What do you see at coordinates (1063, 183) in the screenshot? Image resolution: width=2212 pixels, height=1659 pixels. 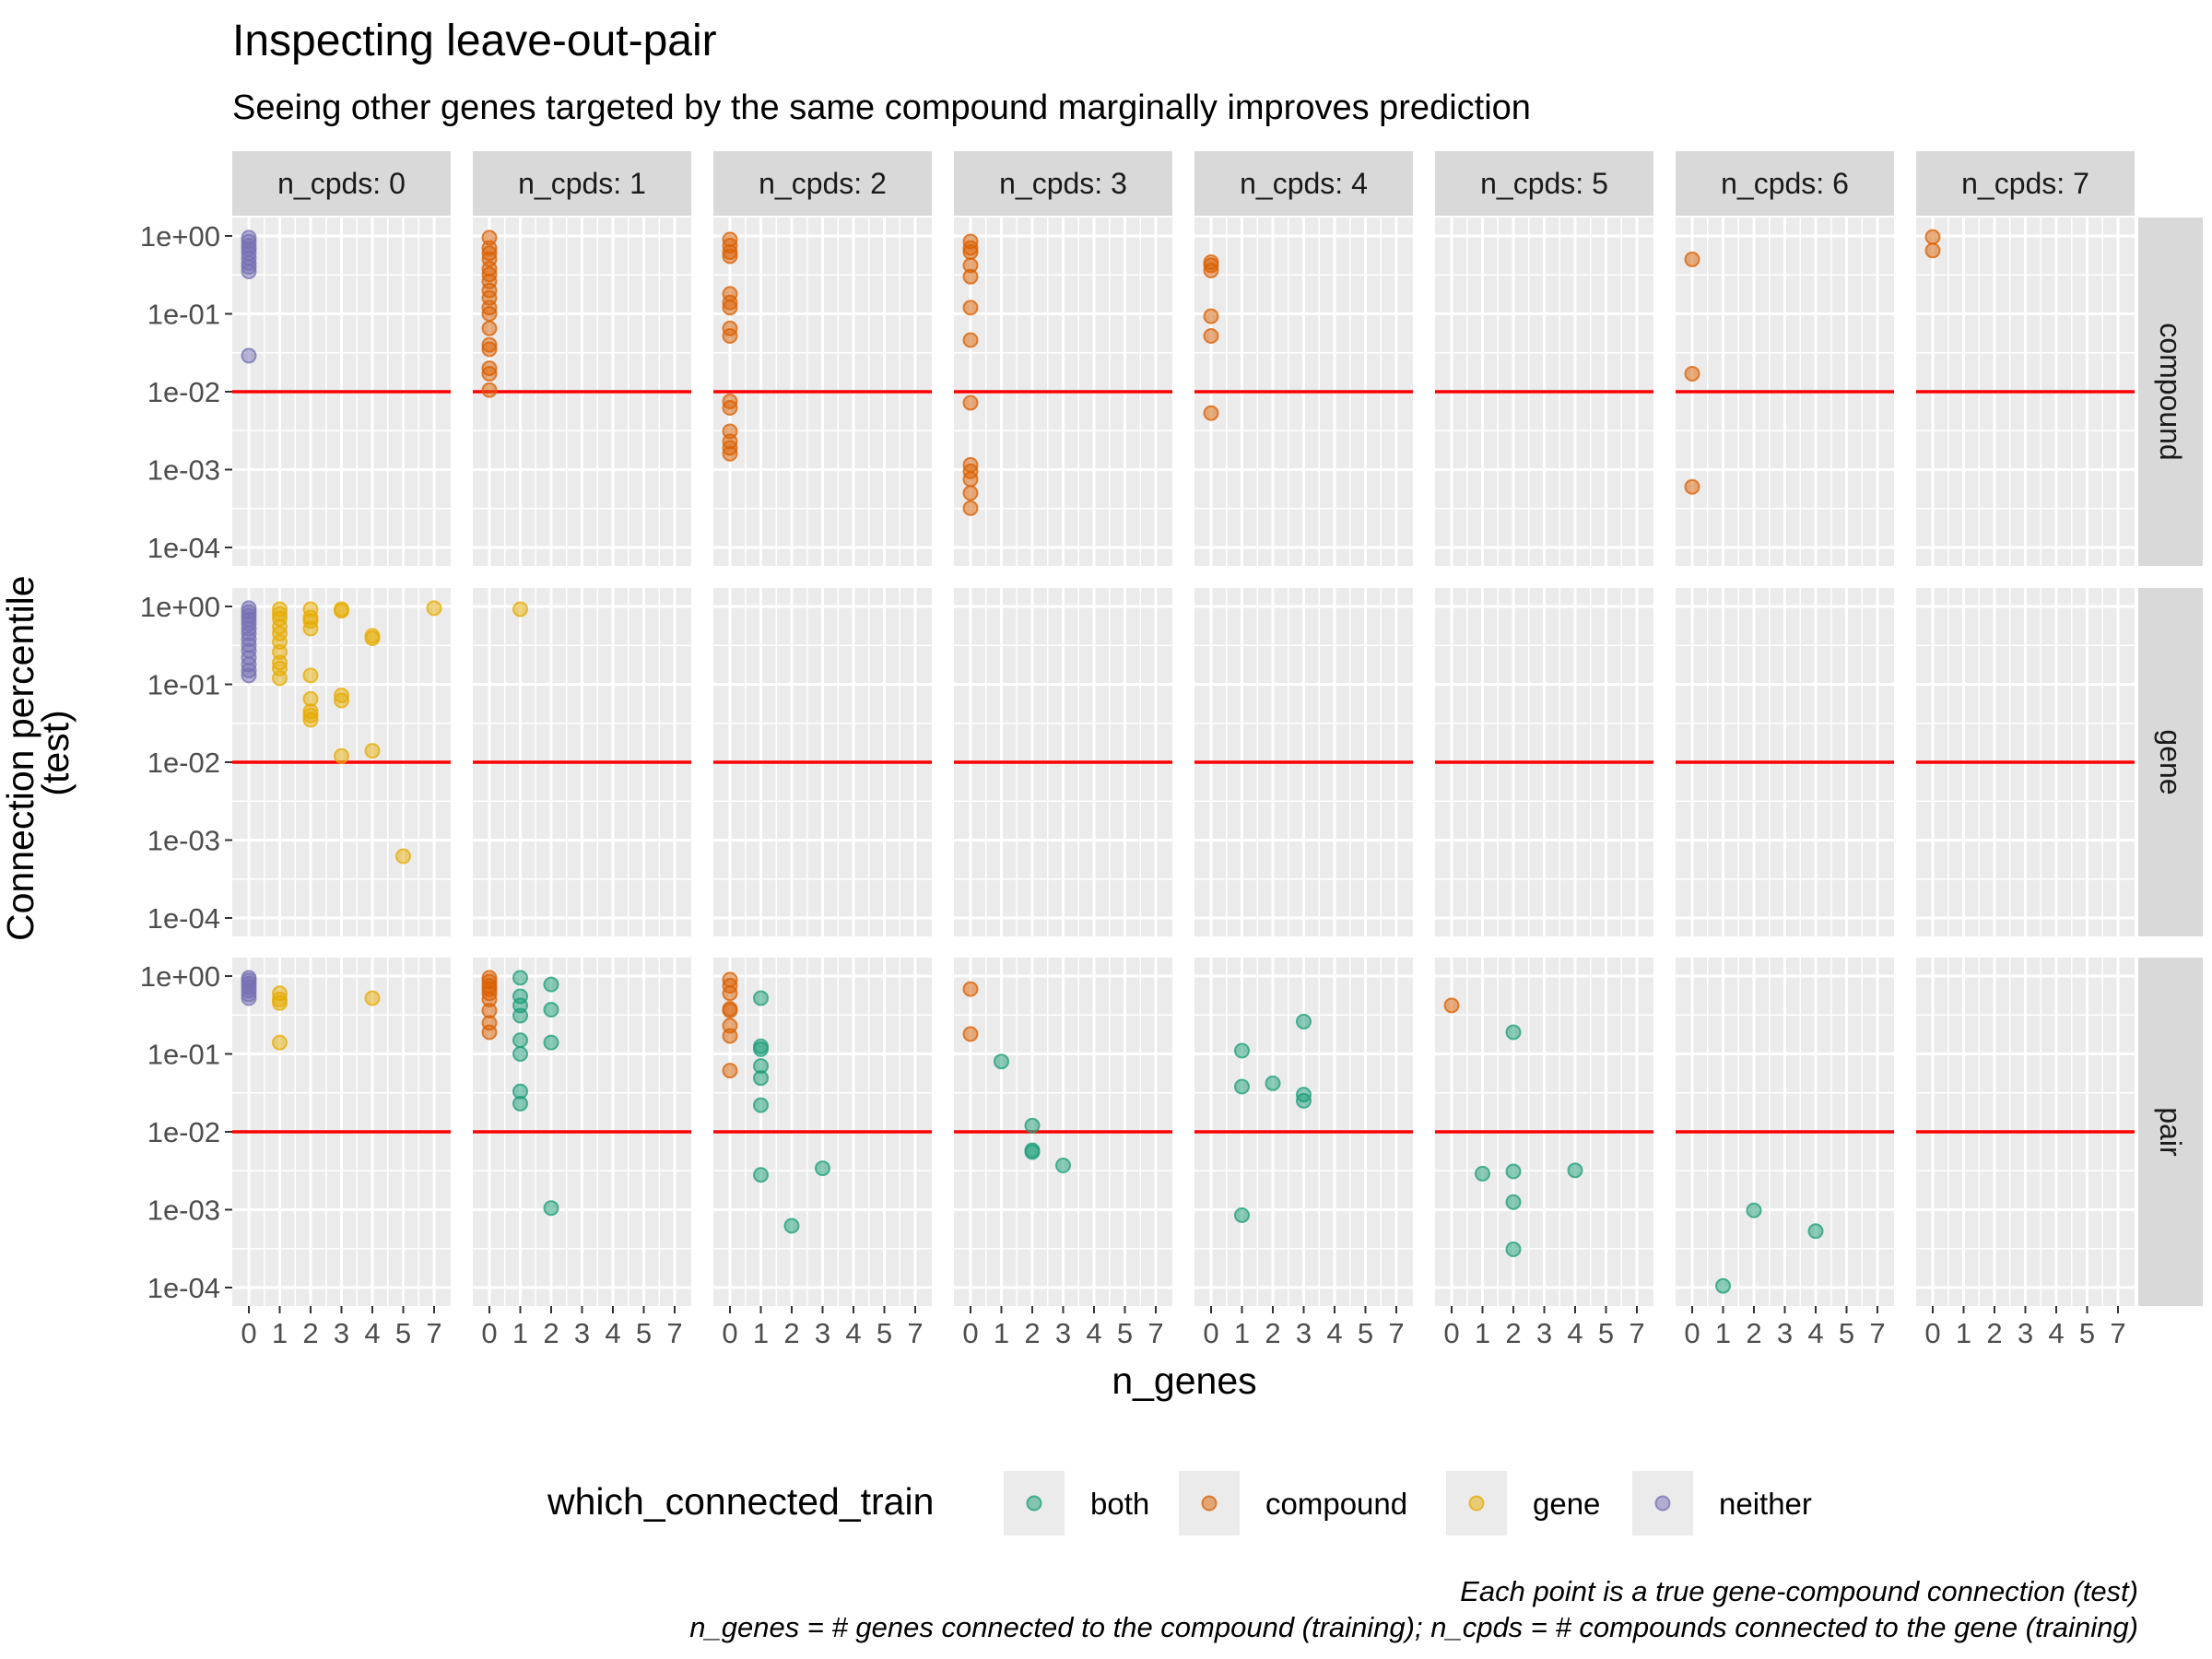 I see `strip-label: n_cpds: 3` at bounding box center [1063, 183].